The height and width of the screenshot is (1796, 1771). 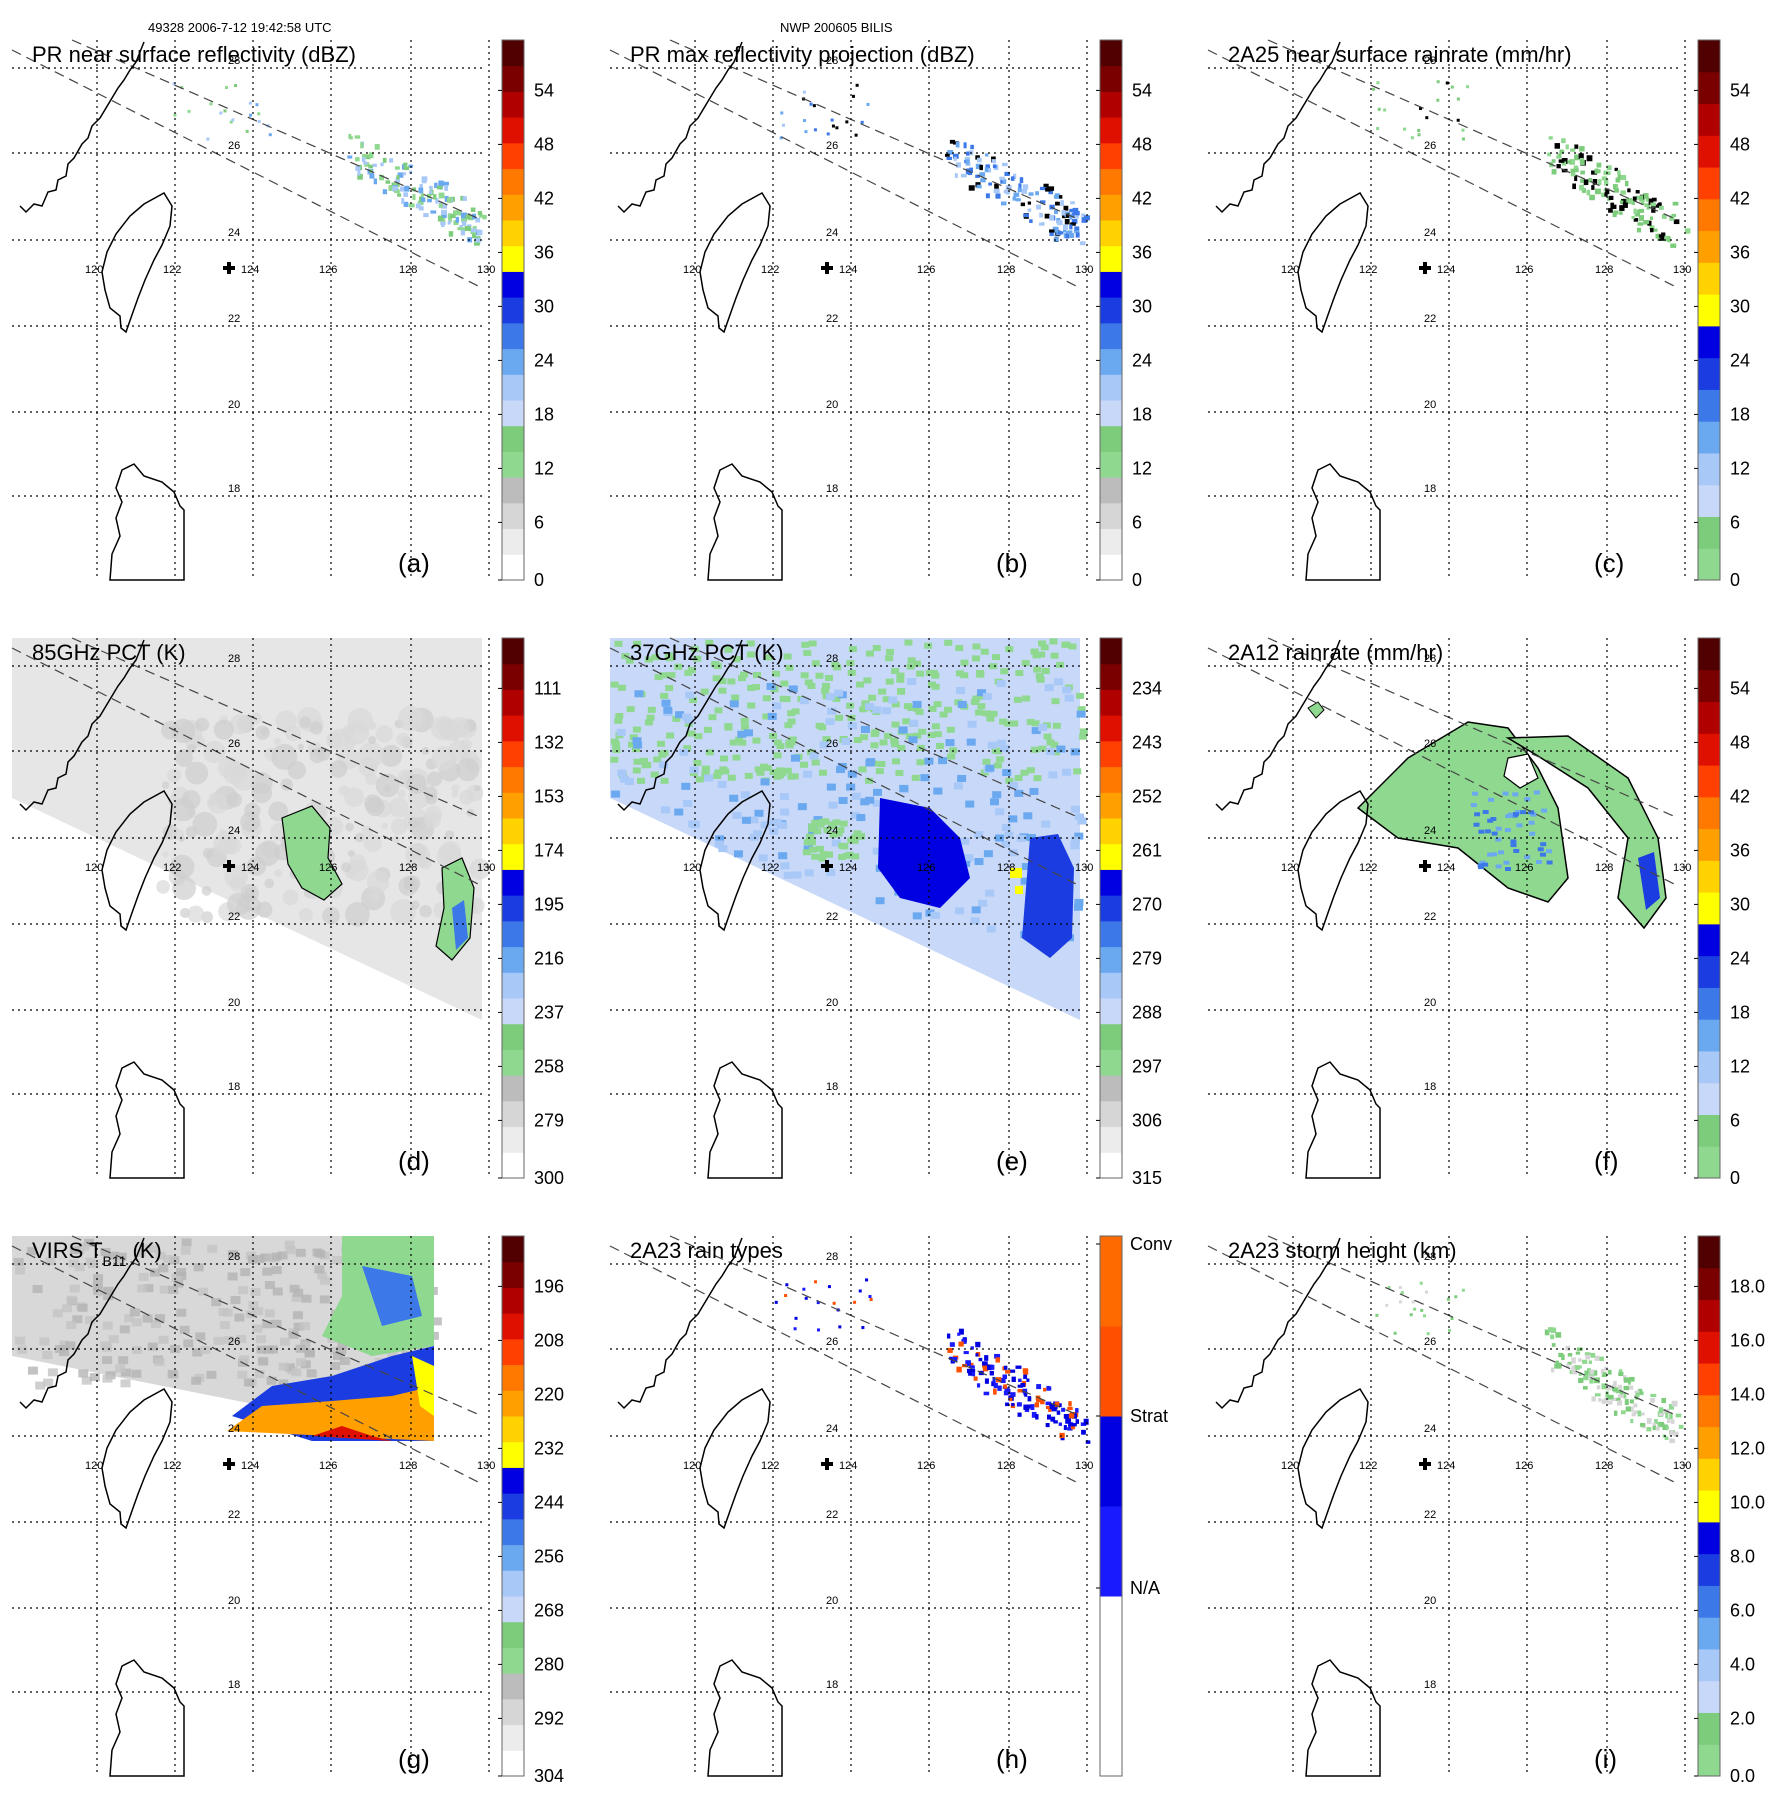 I want to click on colorbar-tick-label: 24, so click(x=544, y=360).